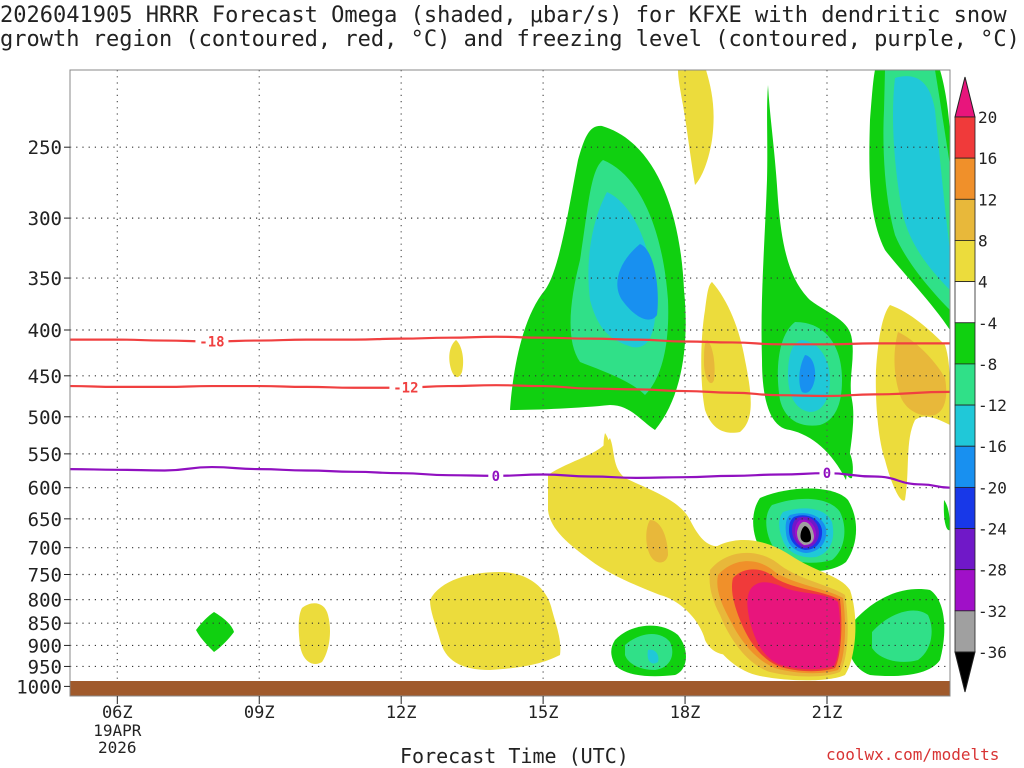  I want to click on x-tick-label-12Z: 12Z, so click(401, 713).